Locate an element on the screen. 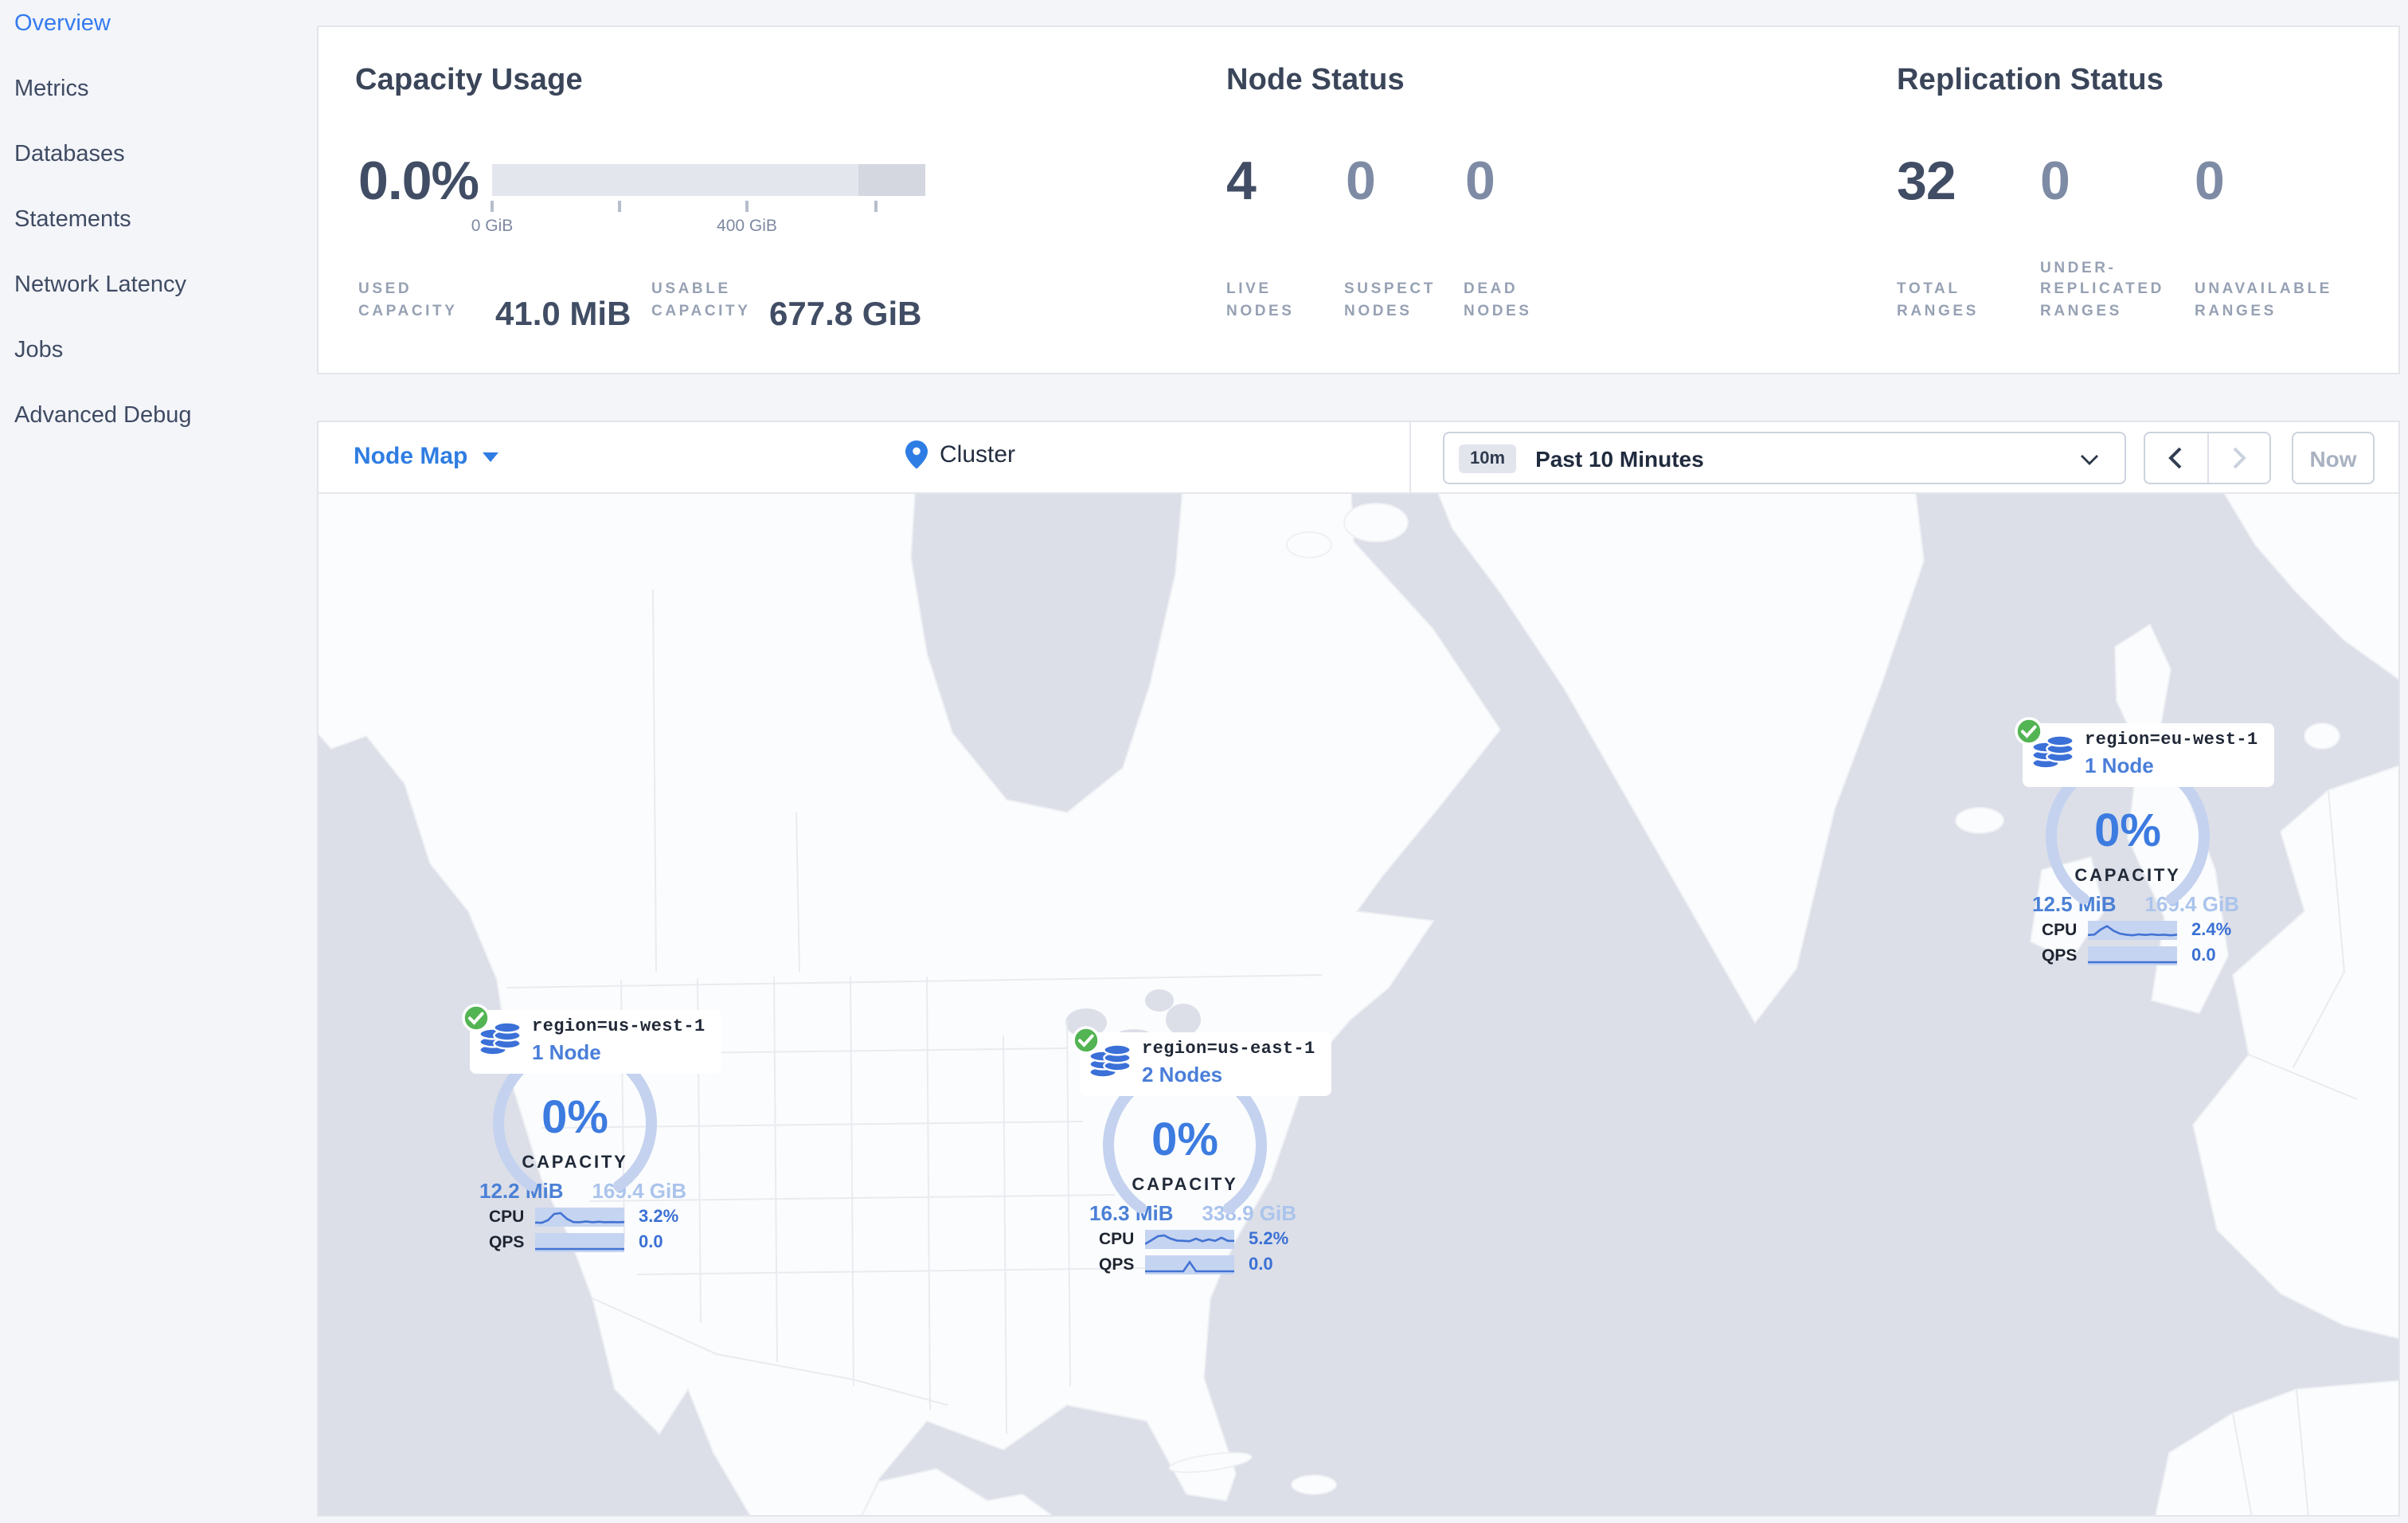 Image resolution: width=2408 pixels, height=1523 pixels. region-label-box: region=eu-west-1 1 Node is located at coordinates (2148, 755).